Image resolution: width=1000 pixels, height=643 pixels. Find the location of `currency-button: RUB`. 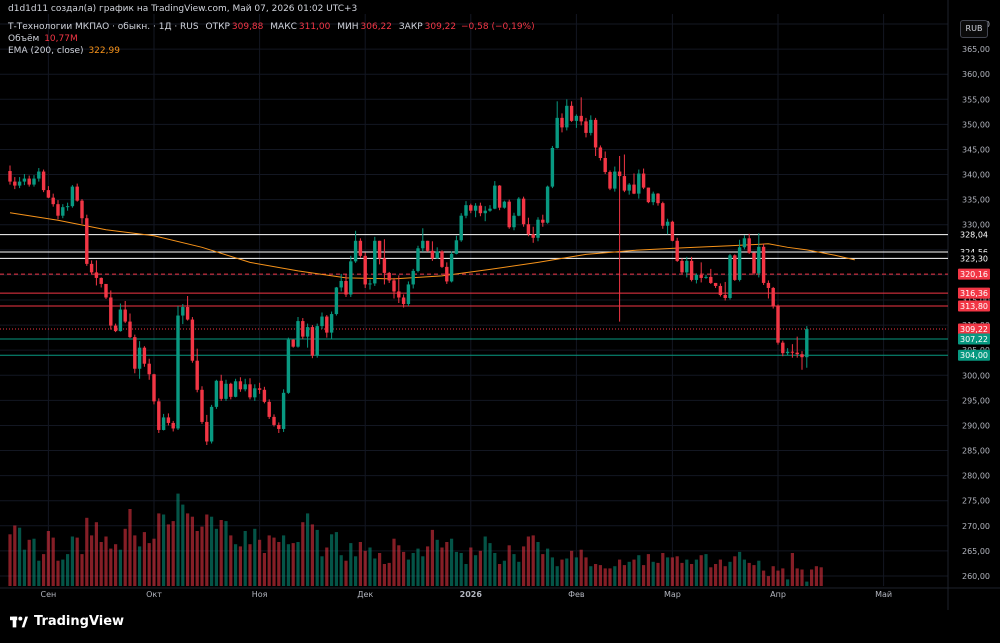

currency-button: RUB is located at coordinates (974, 29).